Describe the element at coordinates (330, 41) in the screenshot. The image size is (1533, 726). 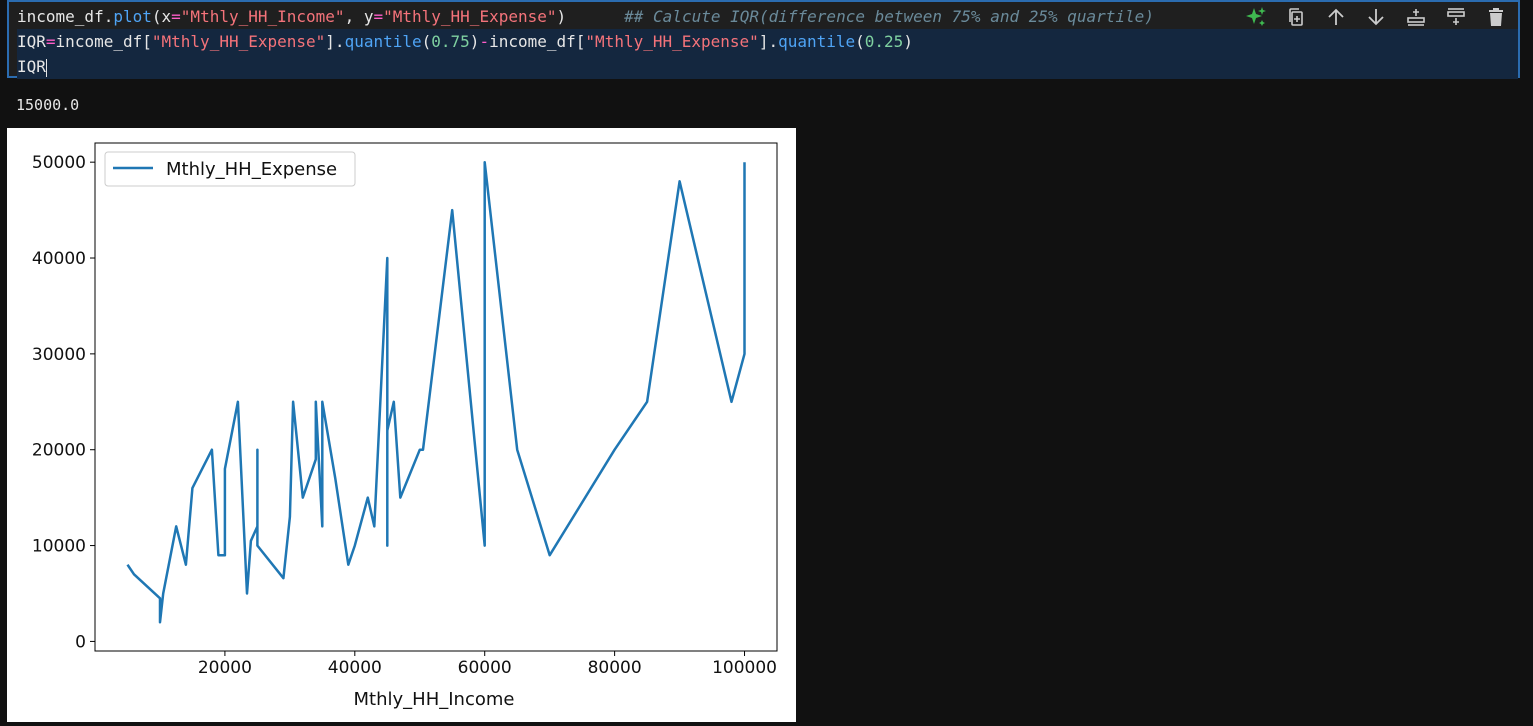
I see `code-token: ]` at that location.